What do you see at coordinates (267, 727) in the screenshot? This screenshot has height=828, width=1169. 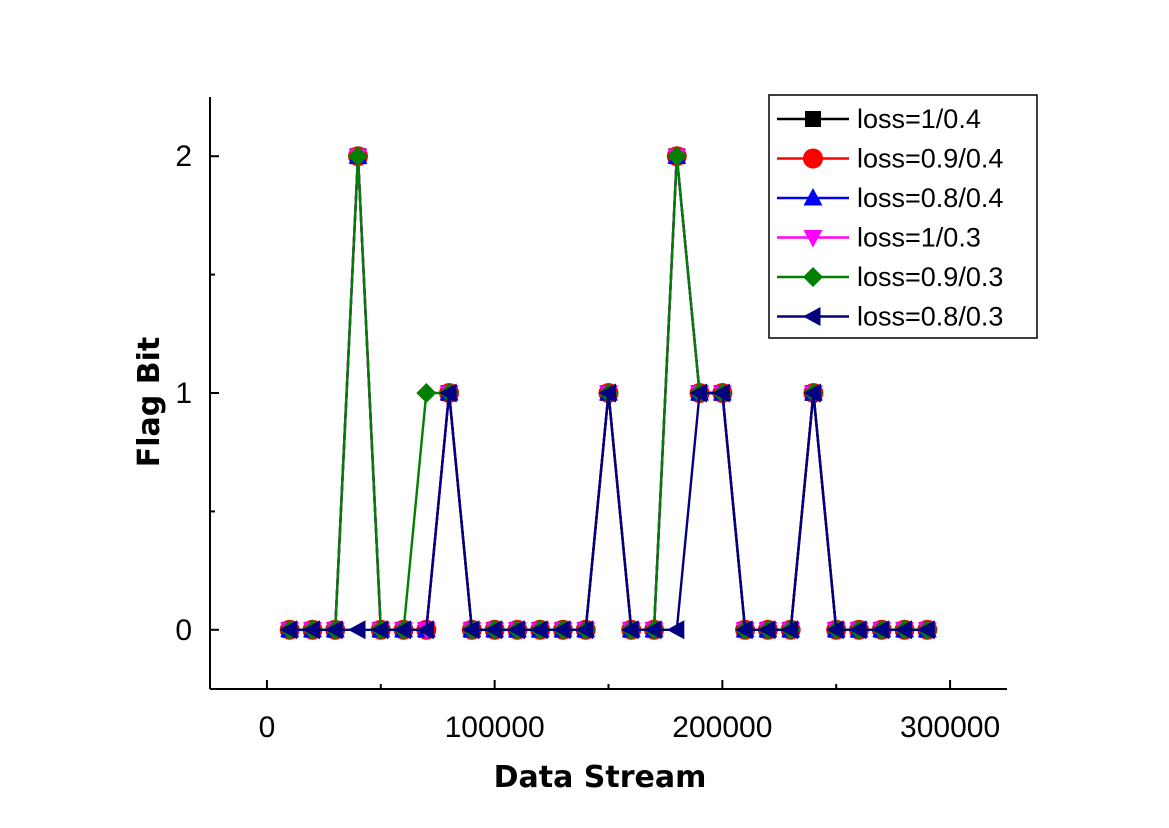 I see `x-tick-label: 0` at bounding box center [267, 727].